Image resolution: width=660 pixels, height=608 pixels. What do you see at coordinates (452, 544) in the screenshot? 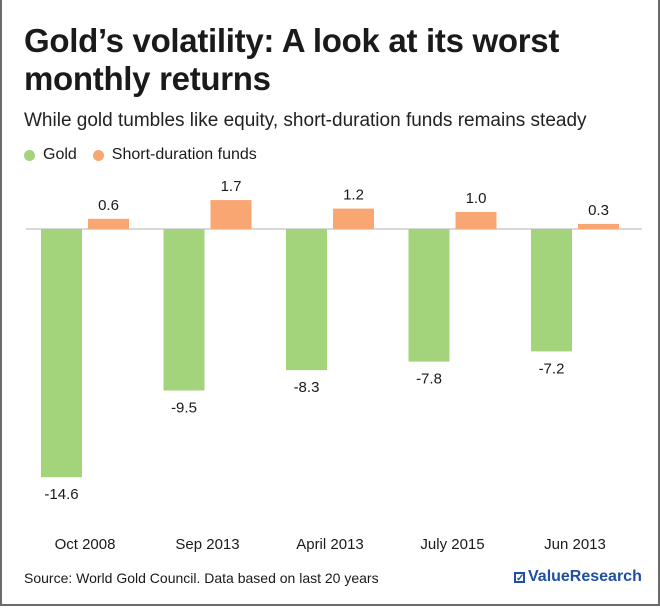
I see `x-tick-label: July 2015` at bounding box center [452, 544].